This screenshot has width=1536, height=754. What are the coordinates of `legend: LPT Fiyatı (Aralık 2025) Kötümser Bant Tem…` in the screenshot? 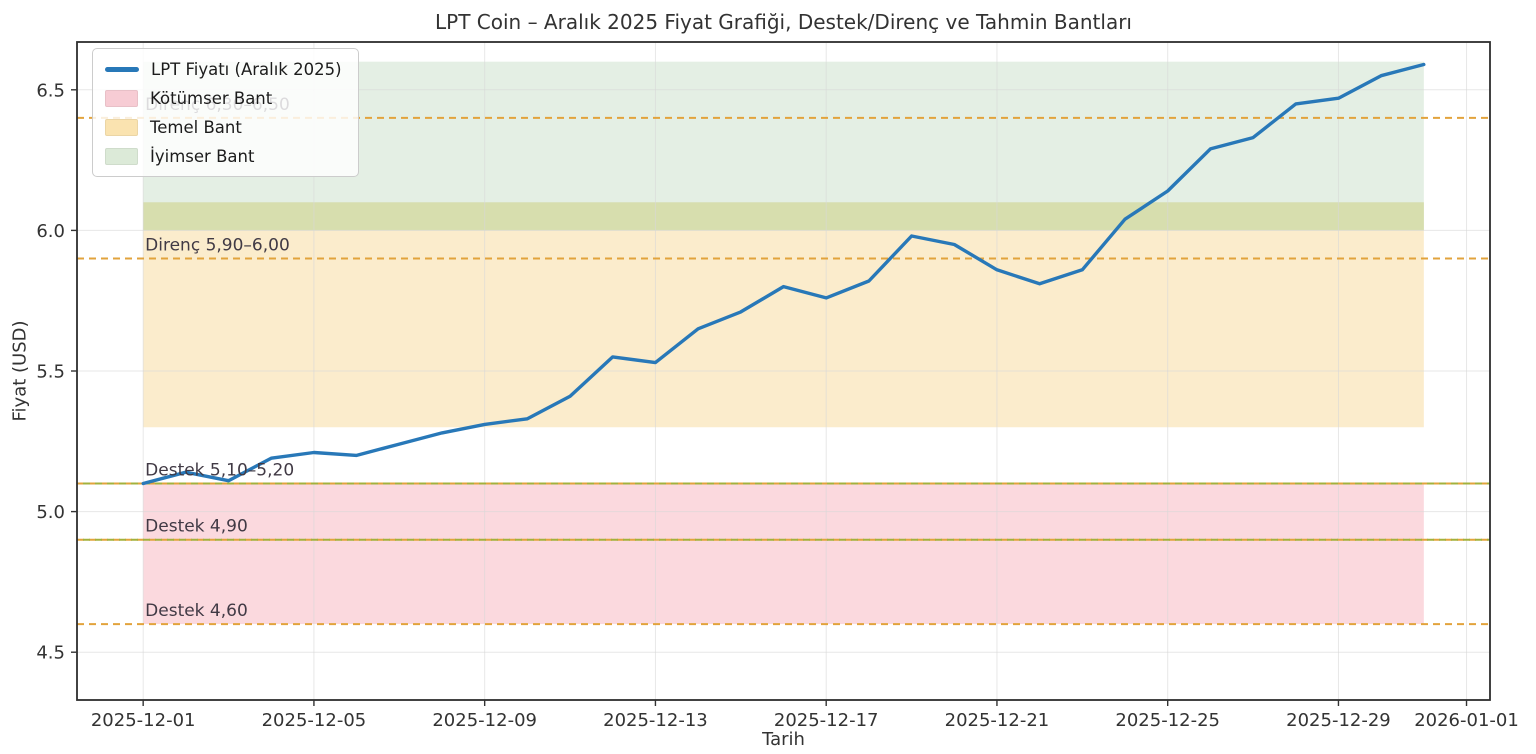 It's located at (225, 112).